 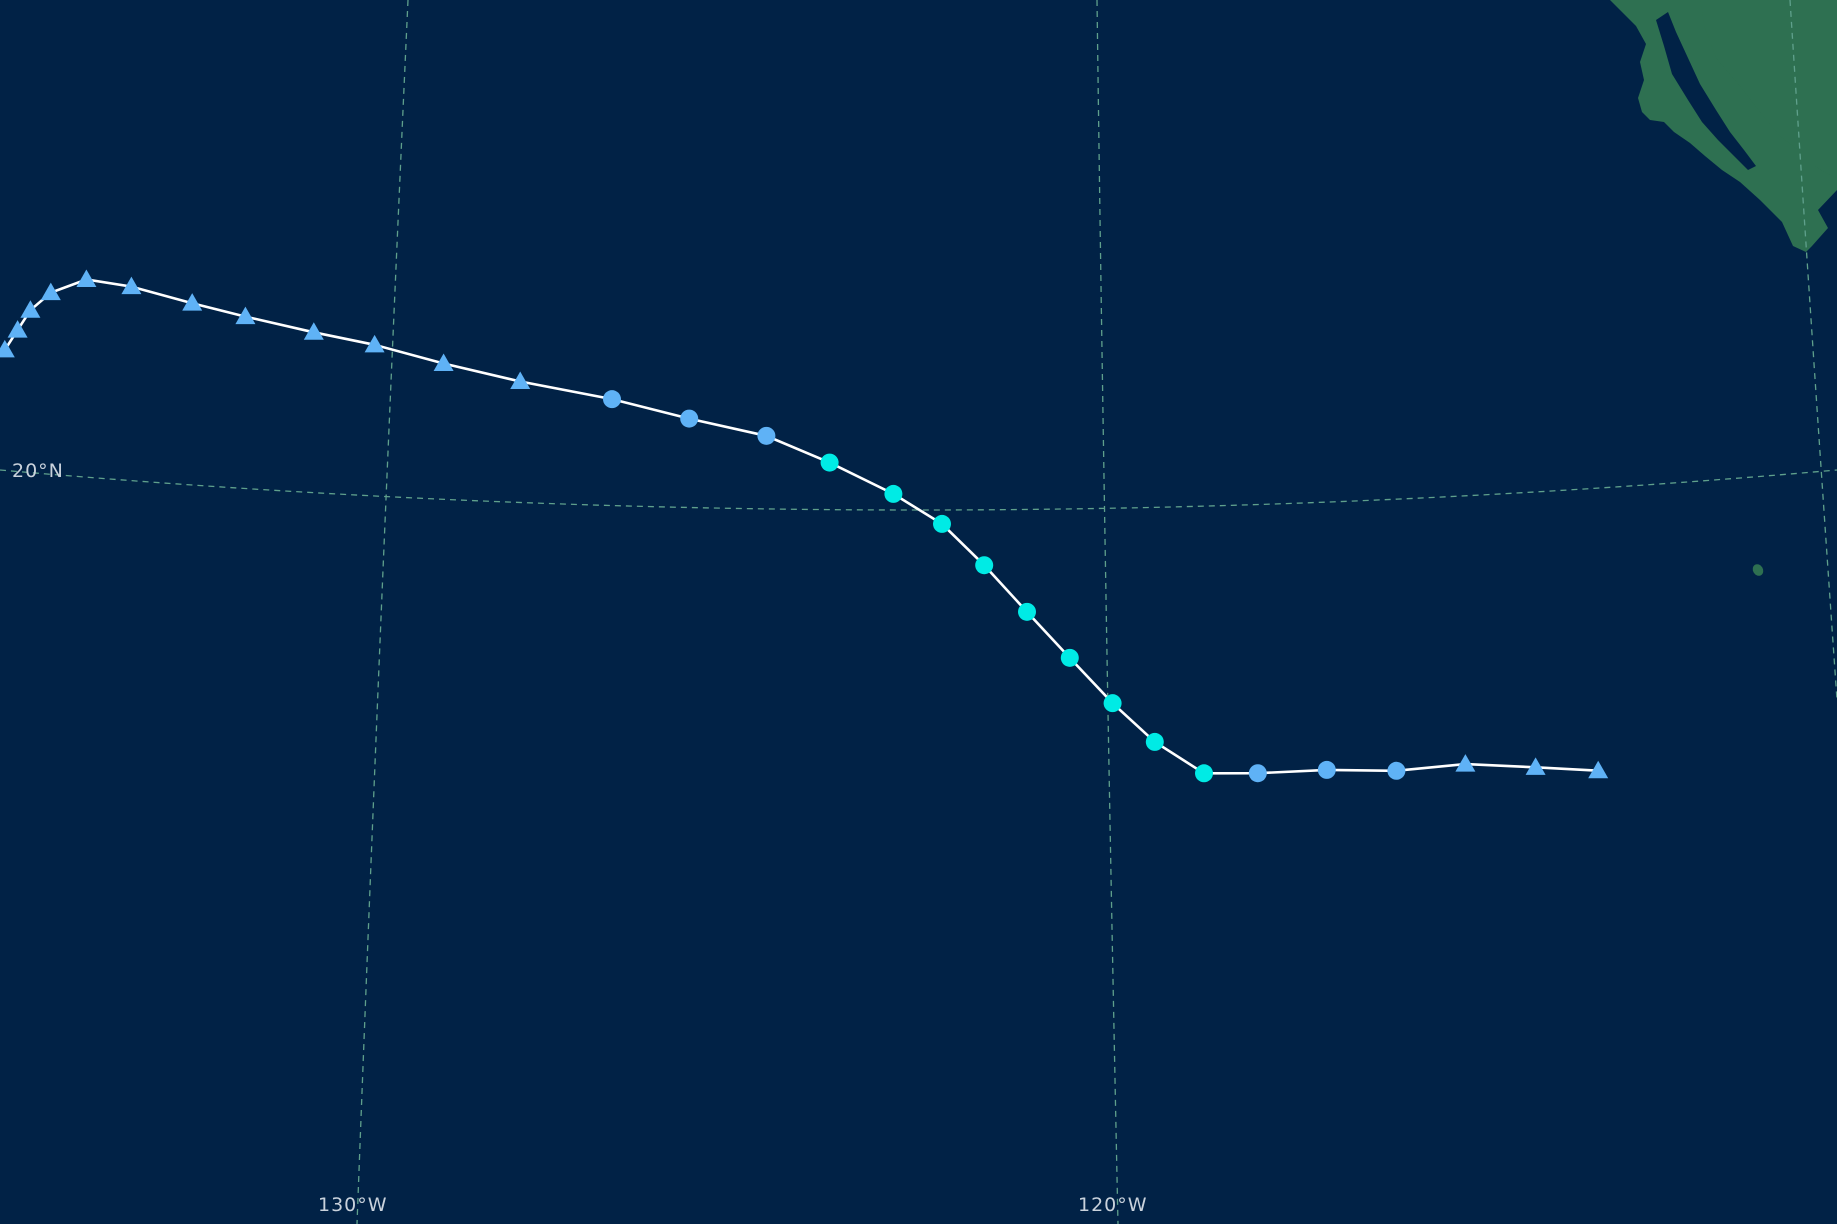 What do you see at coordinates (1813, 350) in the screenshot?
I see `meridian-110w` at bounding box center [1813, 350].